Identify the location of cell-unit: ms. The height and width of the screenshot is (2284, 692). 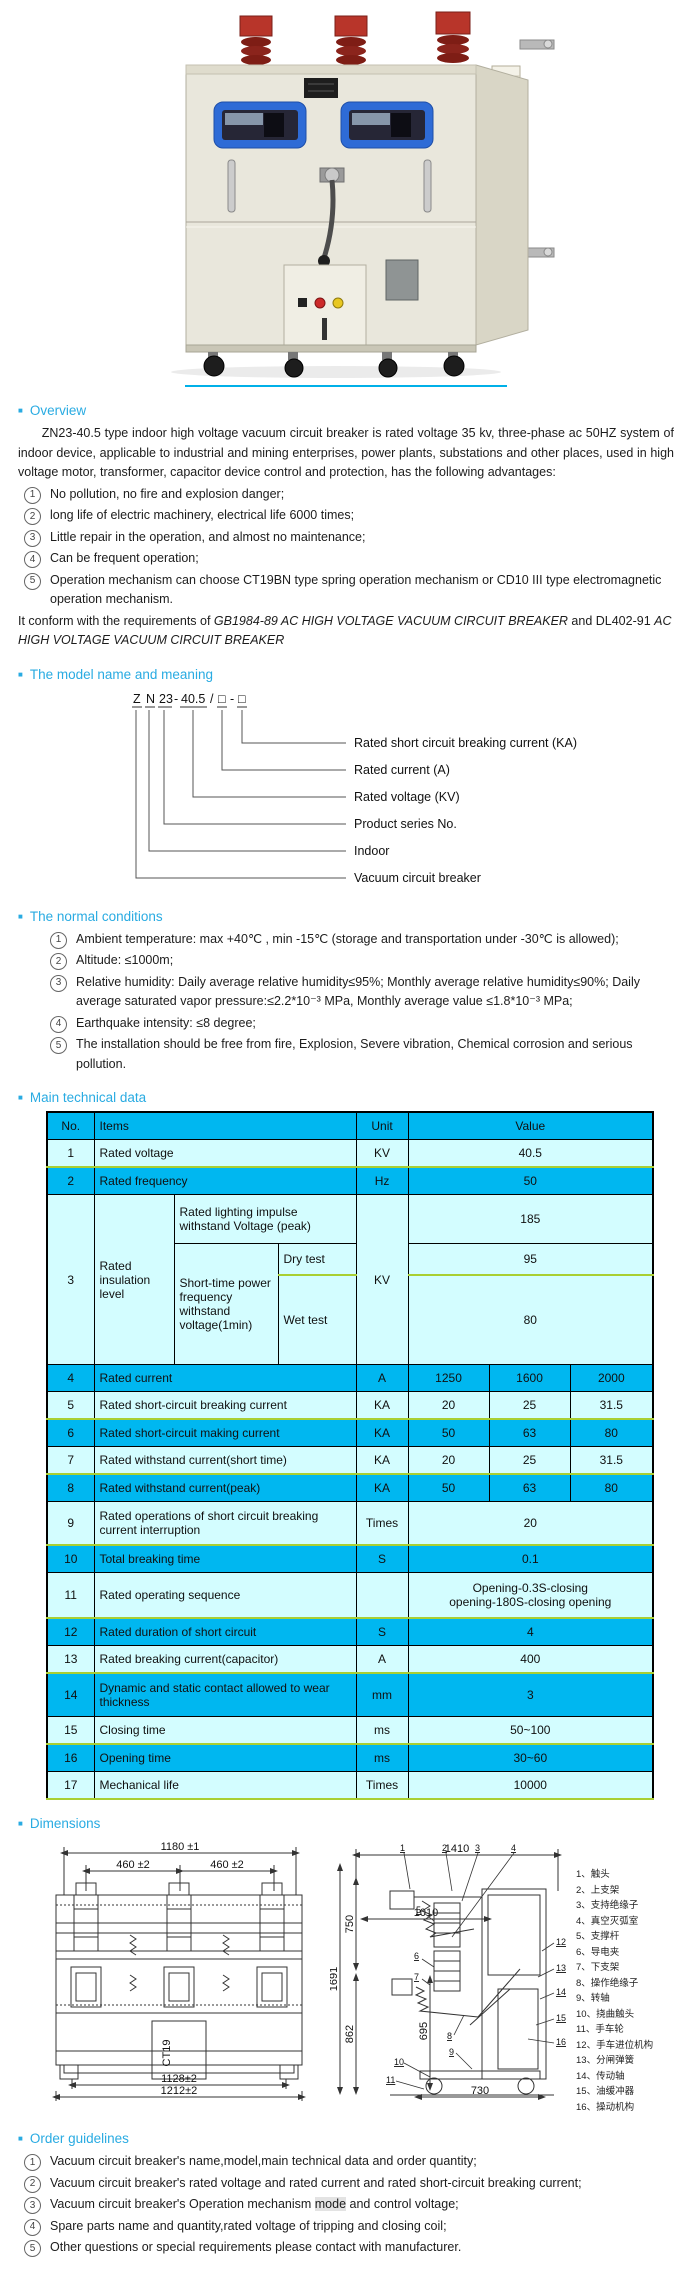
(382, 1730).